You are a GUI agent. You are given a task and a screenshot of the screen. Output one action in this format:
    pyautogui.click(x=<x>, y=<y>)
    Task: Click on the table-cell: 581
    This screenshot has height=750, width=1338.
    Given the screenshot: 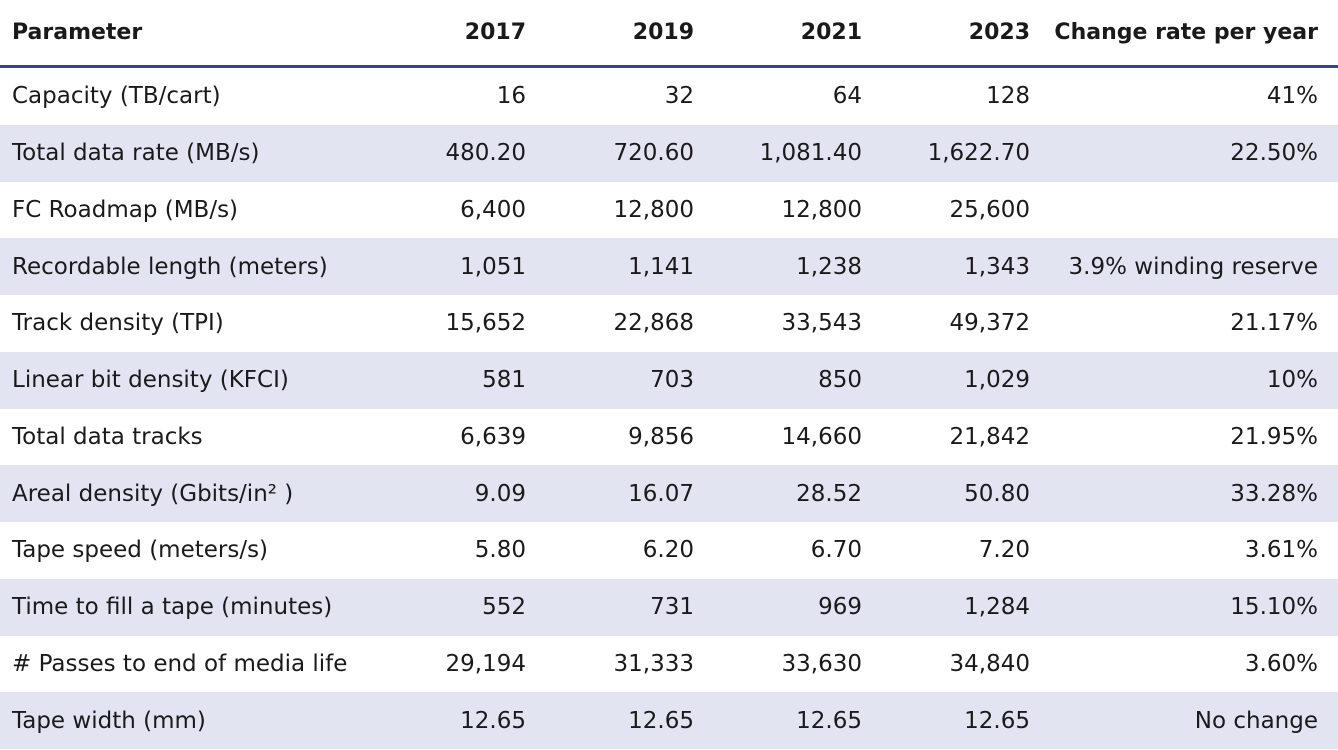 What is the action you would take?
    pyautogui.click(x=504, y=380)
    